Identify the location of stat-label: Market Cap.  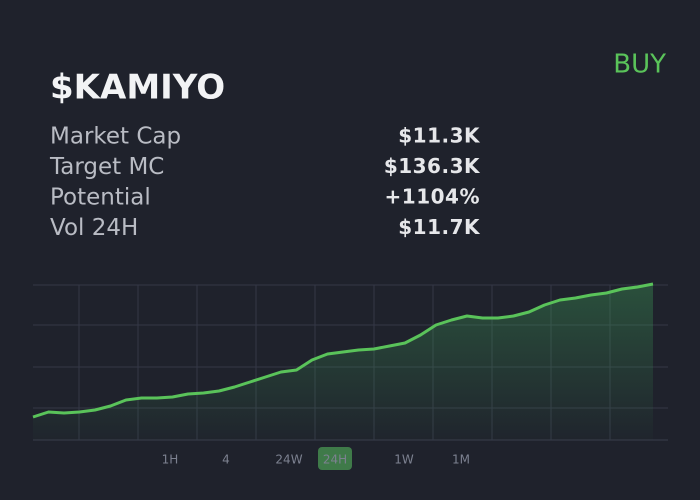
(115, 137).